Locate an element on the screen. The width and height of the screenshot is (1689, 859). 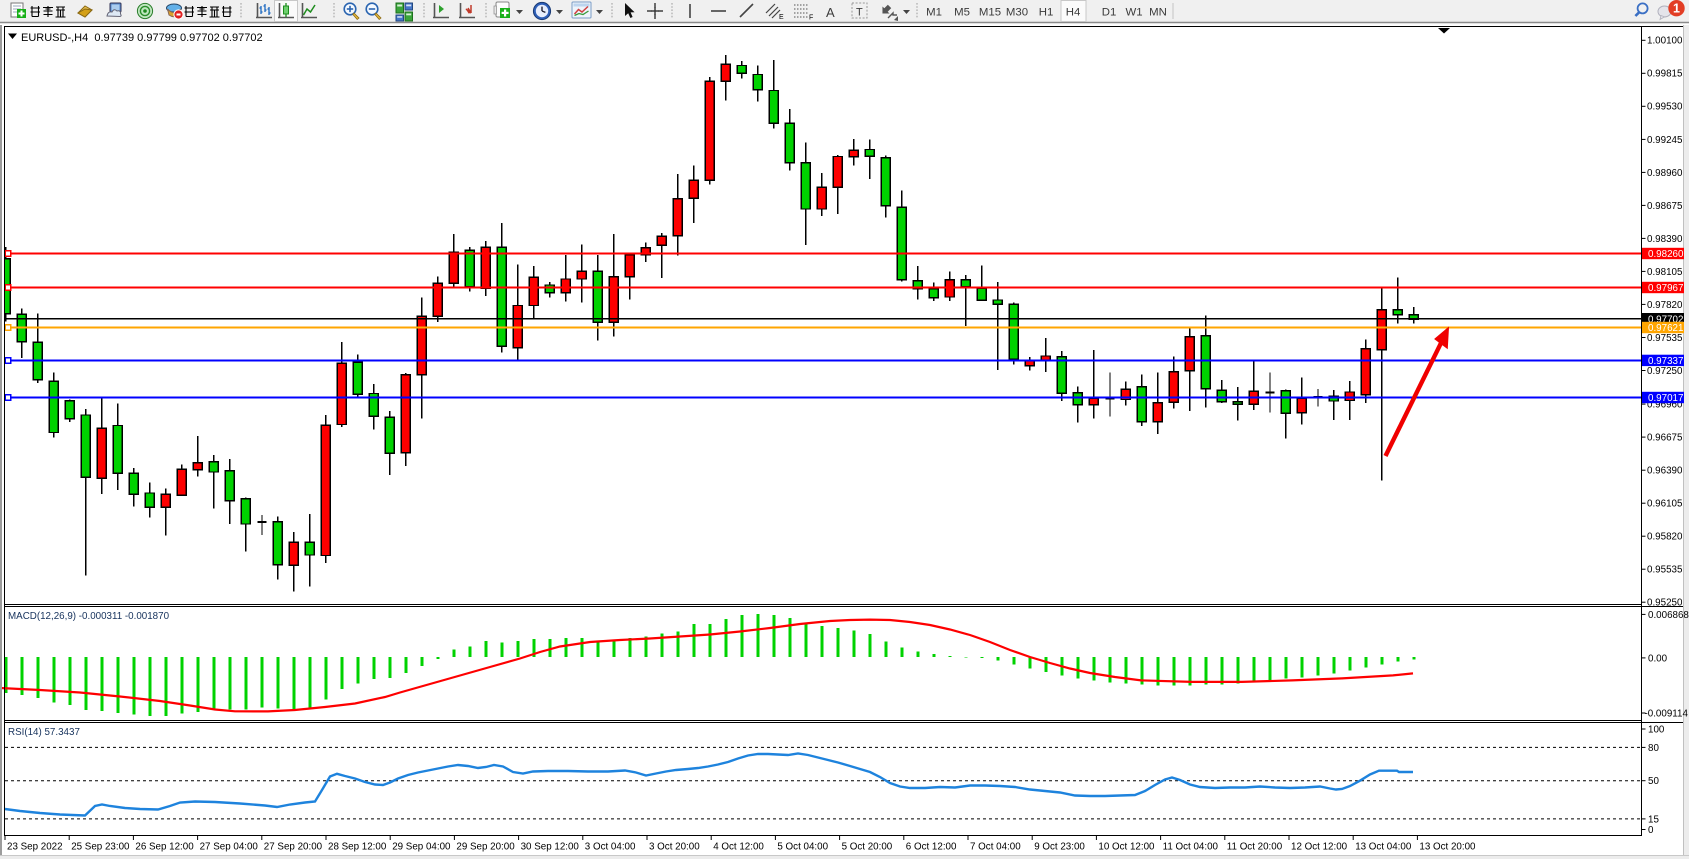
svg-text: 0.98960 is located at coordinates (1665, 173).